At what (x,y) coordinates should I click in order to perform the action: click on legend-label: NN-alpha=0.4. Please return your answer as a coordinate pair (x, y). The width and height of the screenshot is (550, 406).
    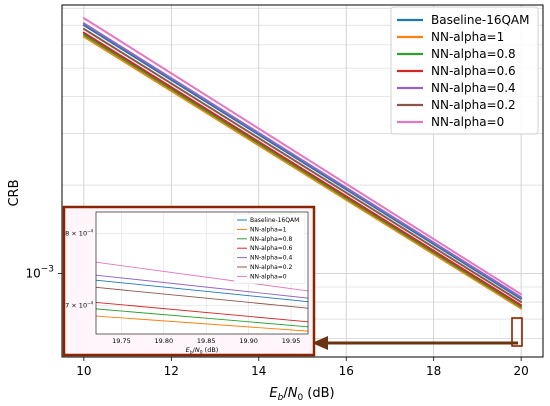
    Looking at the image, I should click on (473, 88).